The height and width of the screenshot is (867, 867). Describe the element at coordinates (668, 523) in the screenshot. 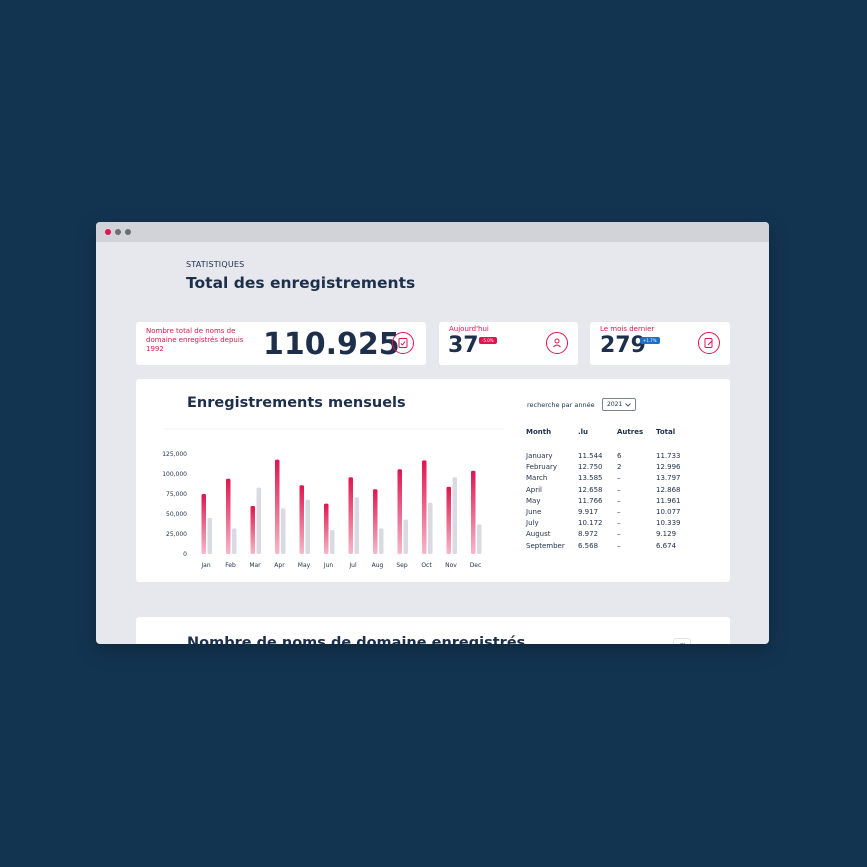

I see `table-cell: 10.339` at that location.